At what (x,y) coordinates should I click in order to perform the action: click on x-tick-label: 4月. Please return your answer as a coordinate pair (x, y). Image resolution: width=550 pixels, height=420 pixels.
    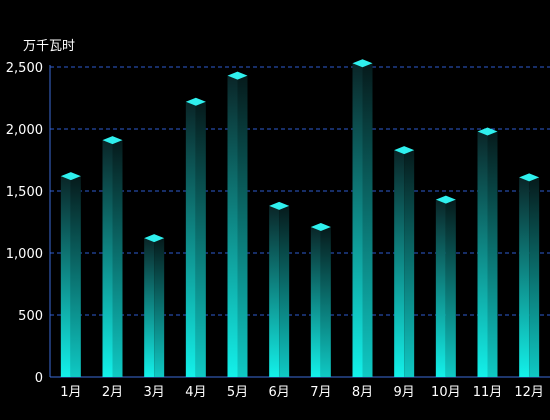
    Looking at the image, I should click on (195, 392).